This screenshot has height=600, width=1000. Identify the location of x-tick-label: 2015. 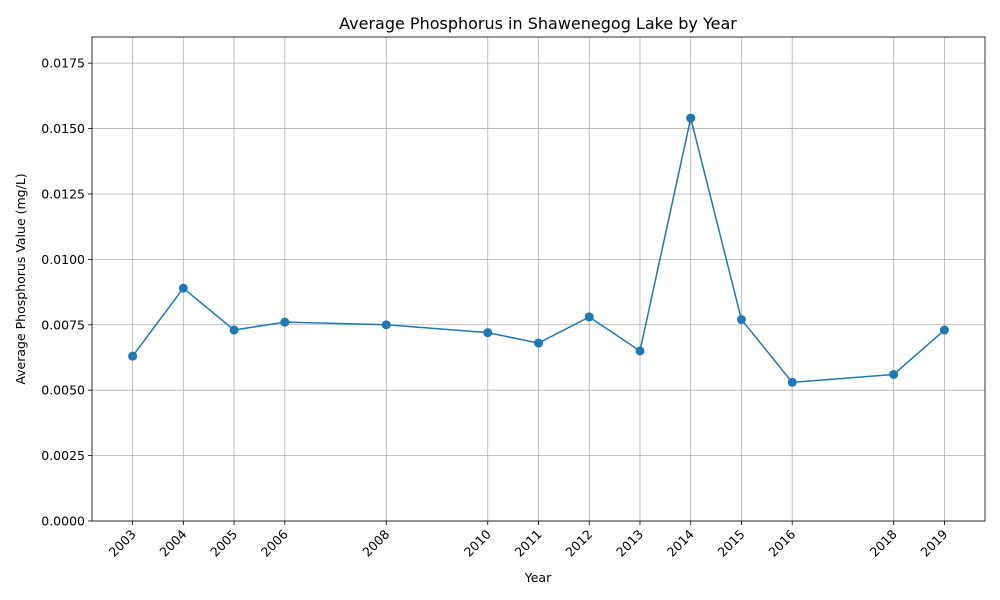
(730, 543).